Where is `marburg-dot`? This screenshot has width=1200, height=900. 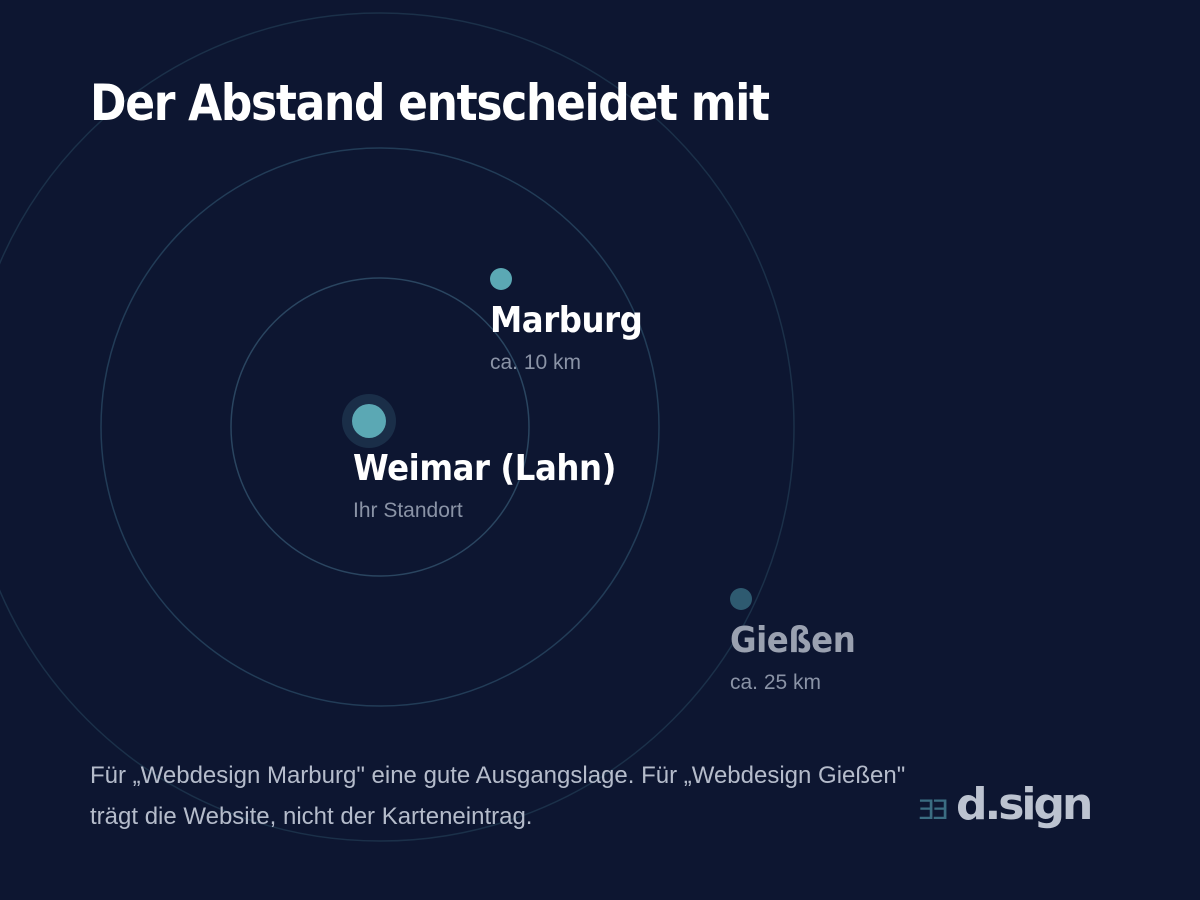
marburg-dot is located at coordinates (501, 279).